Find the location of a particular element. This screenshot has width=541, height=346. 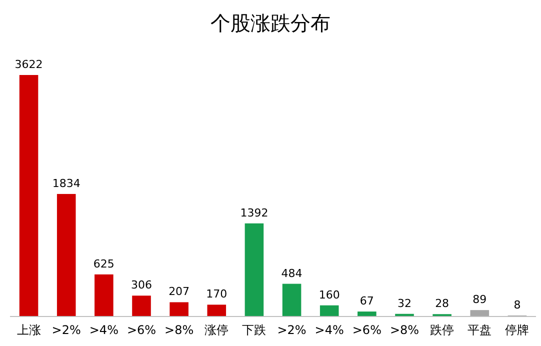

data-label: 207 is located at coordinates (179, 291).